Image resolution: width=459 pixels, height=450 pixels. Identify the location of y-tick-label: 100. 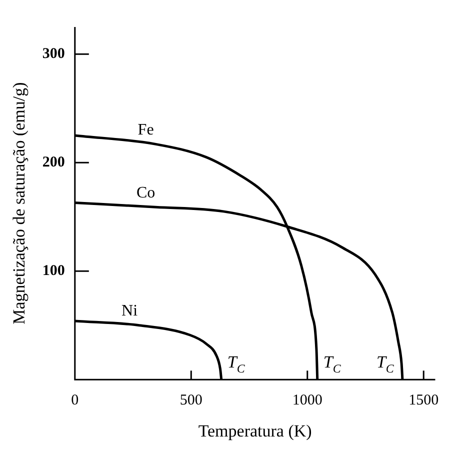
(53, 270).